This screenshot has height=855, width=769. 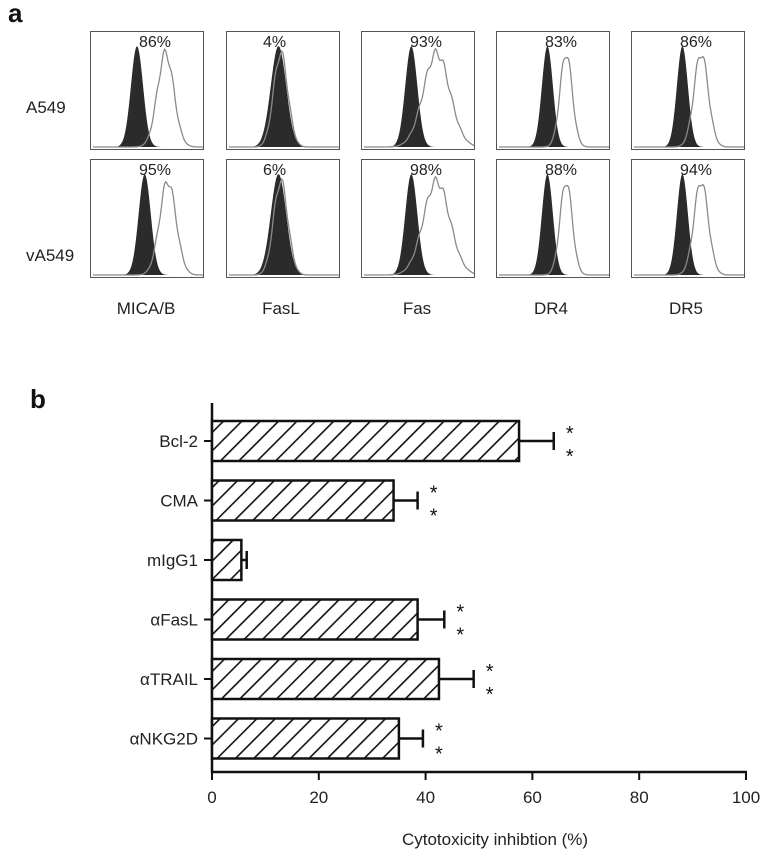 I want to click on percent-positive-label: 4%, so click(x=275, y=42).